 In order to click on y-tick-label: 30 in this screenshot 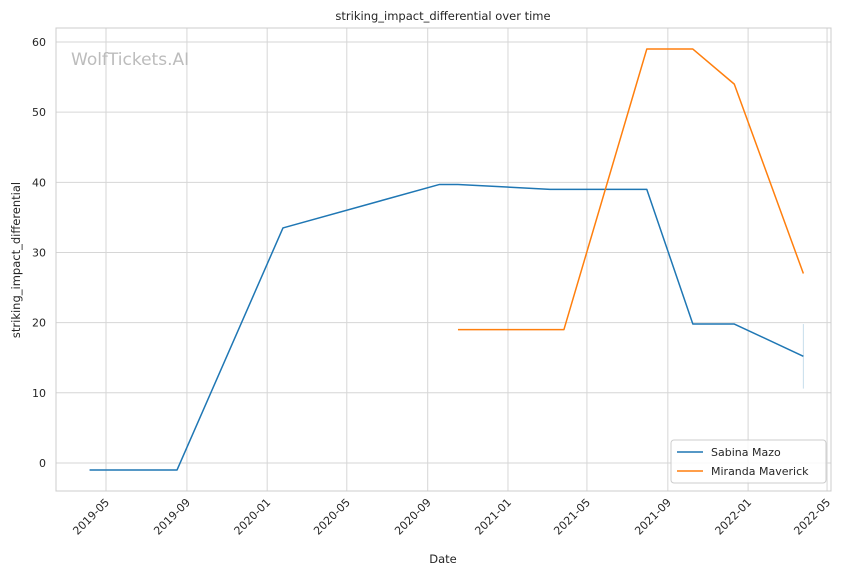, I will do `click(39, 252)`.